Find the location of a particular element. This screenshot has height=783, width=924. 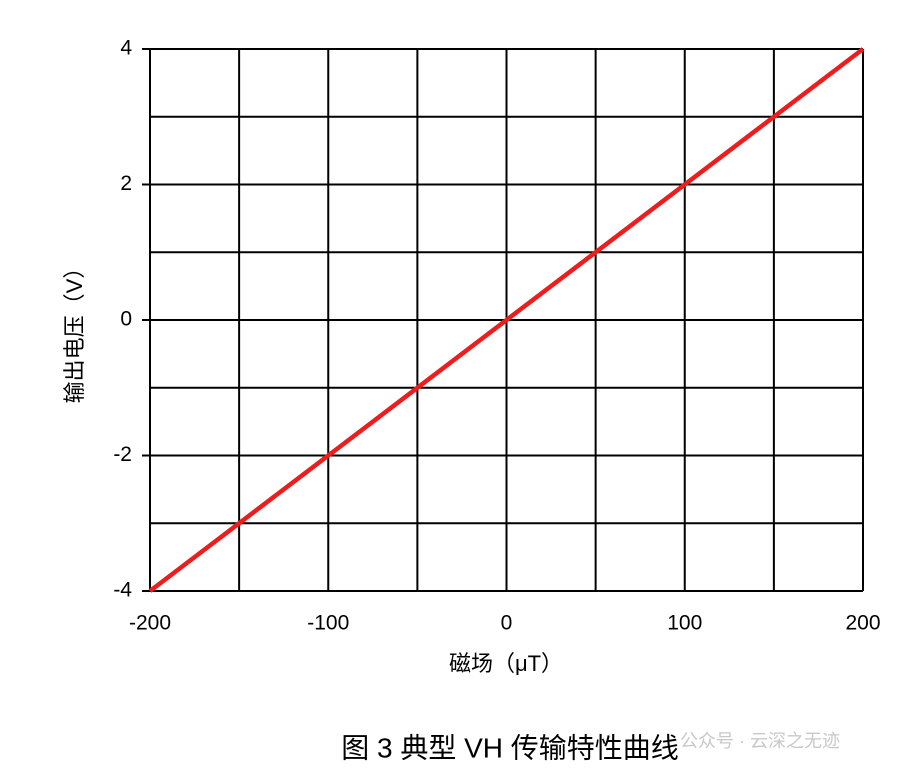

x-tick-label: -100 is located at coordinates (328, 623).